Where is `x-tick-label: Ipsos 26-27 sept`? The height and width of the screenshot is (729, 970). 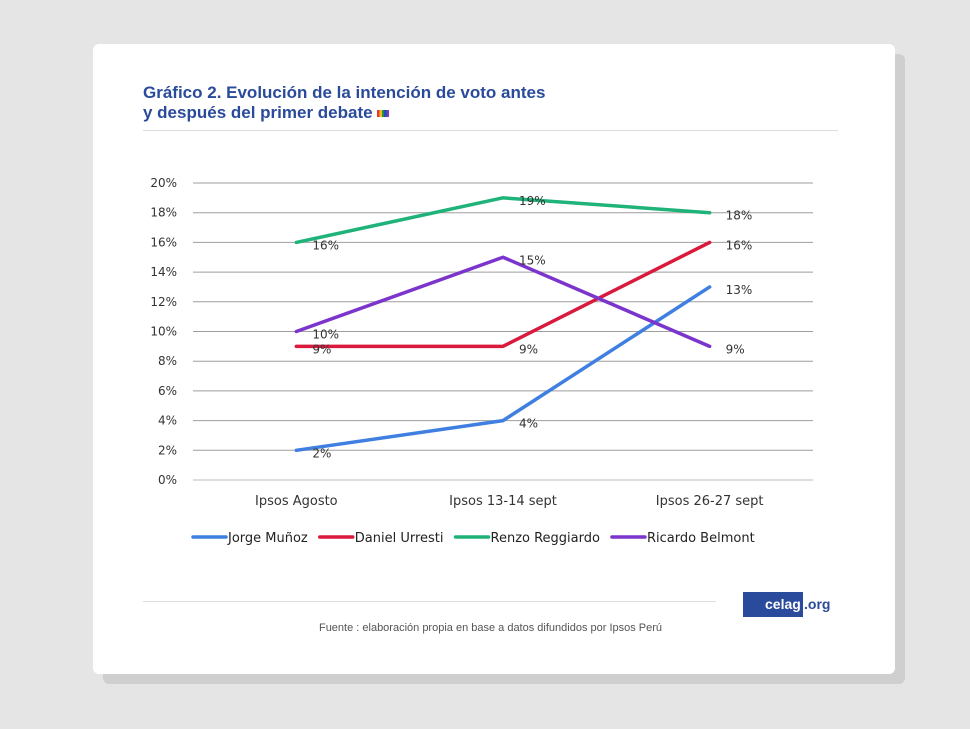 x-tick-label: Ipsos 26-27 sept is located at coordinates (710, 501).